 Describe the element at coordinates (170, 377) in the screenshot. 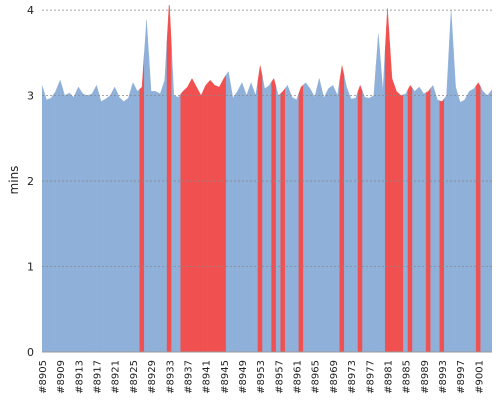

I see `x-tick-label: #8933` at that location.